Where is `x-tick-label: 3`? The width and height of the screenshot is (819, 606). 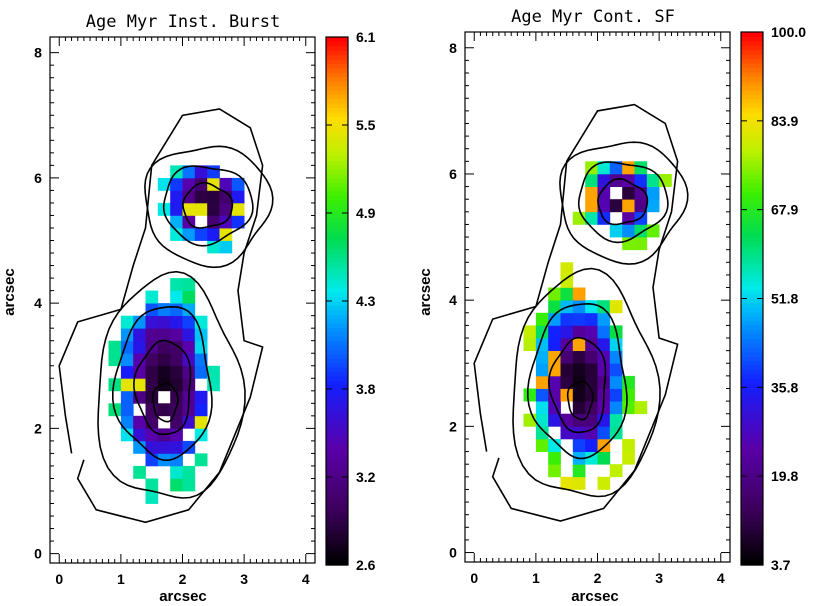
x-tick-label: 3 is located at coordinates (659, 578).